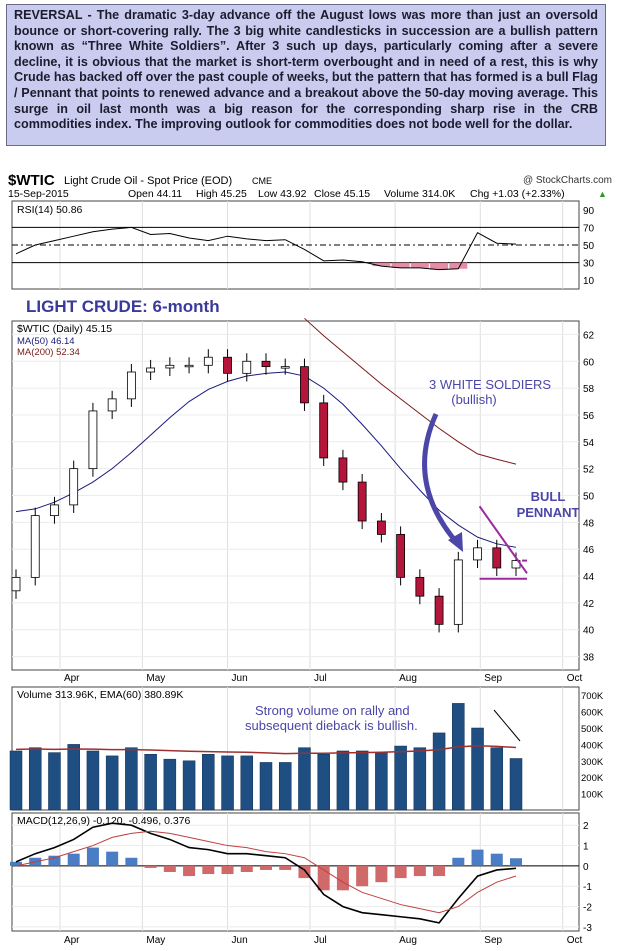 The height and width of the screenshot is (951, 618). What do you see at coordinates (155, 678) in the screenshot?
I see `month-tick-label: May` at bounding box center [155, 678].